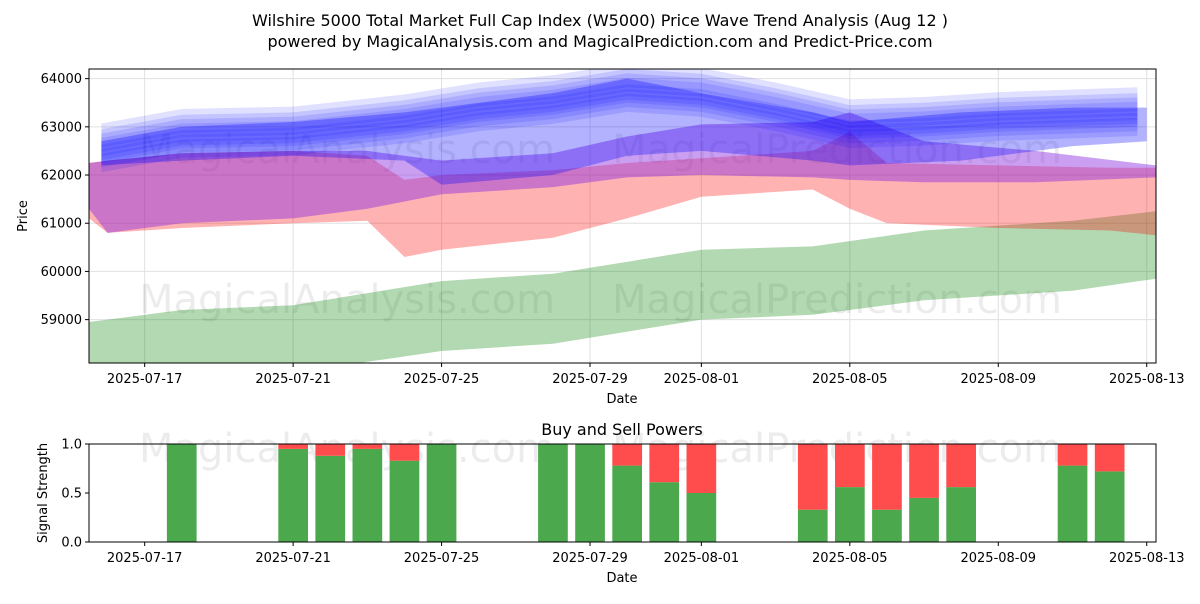  Describe the element at coordinates (645, 493) in the screenshot. I see `buy-sell-bars` at that location.